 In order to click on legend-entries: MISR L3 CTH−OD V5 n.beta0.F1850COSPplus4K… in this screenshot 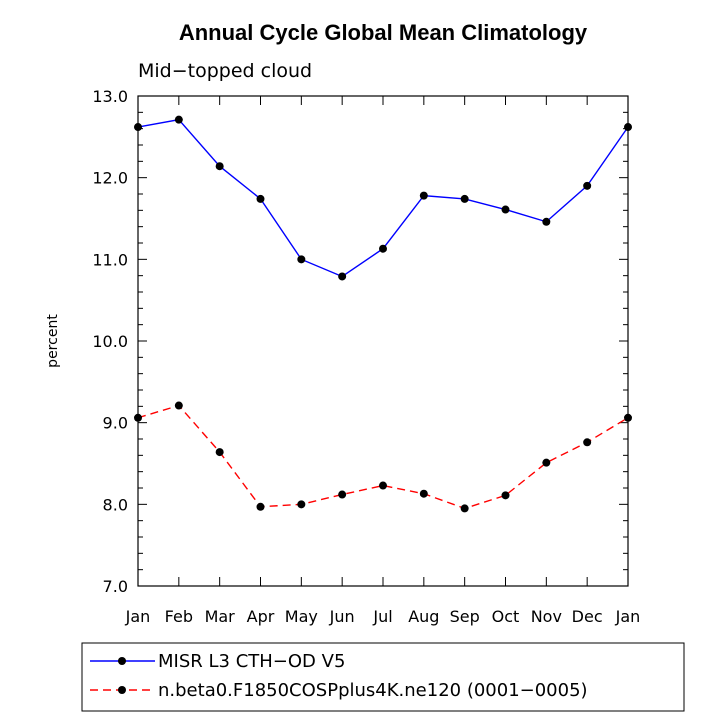, I will do `click(339, 676)`.